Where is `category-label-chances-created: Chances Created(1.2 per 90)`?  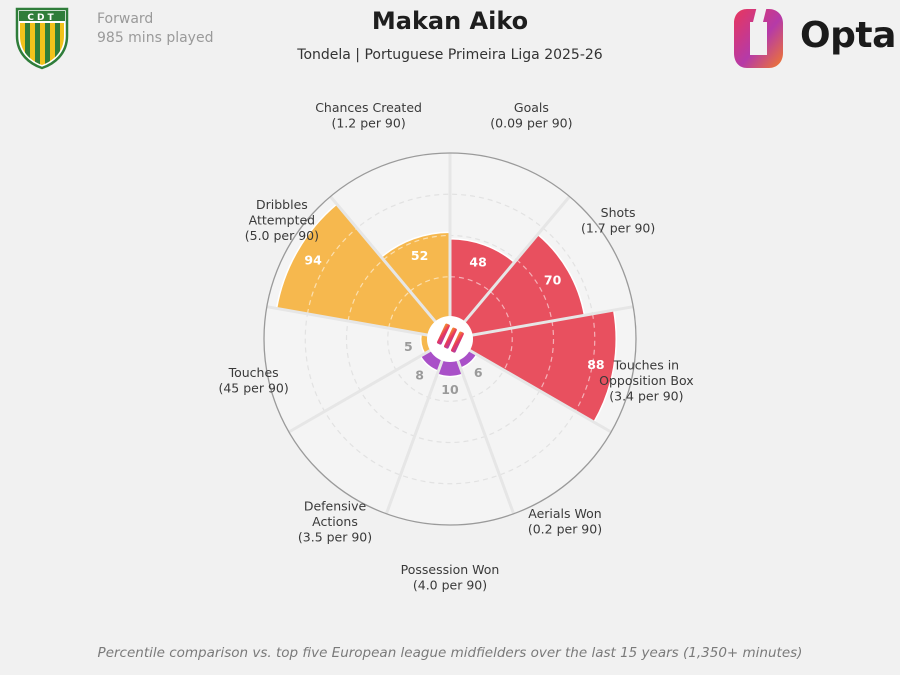
category-label-chances-created: Chances Created(1.2 per 90) is located at coordinates (368, 115).